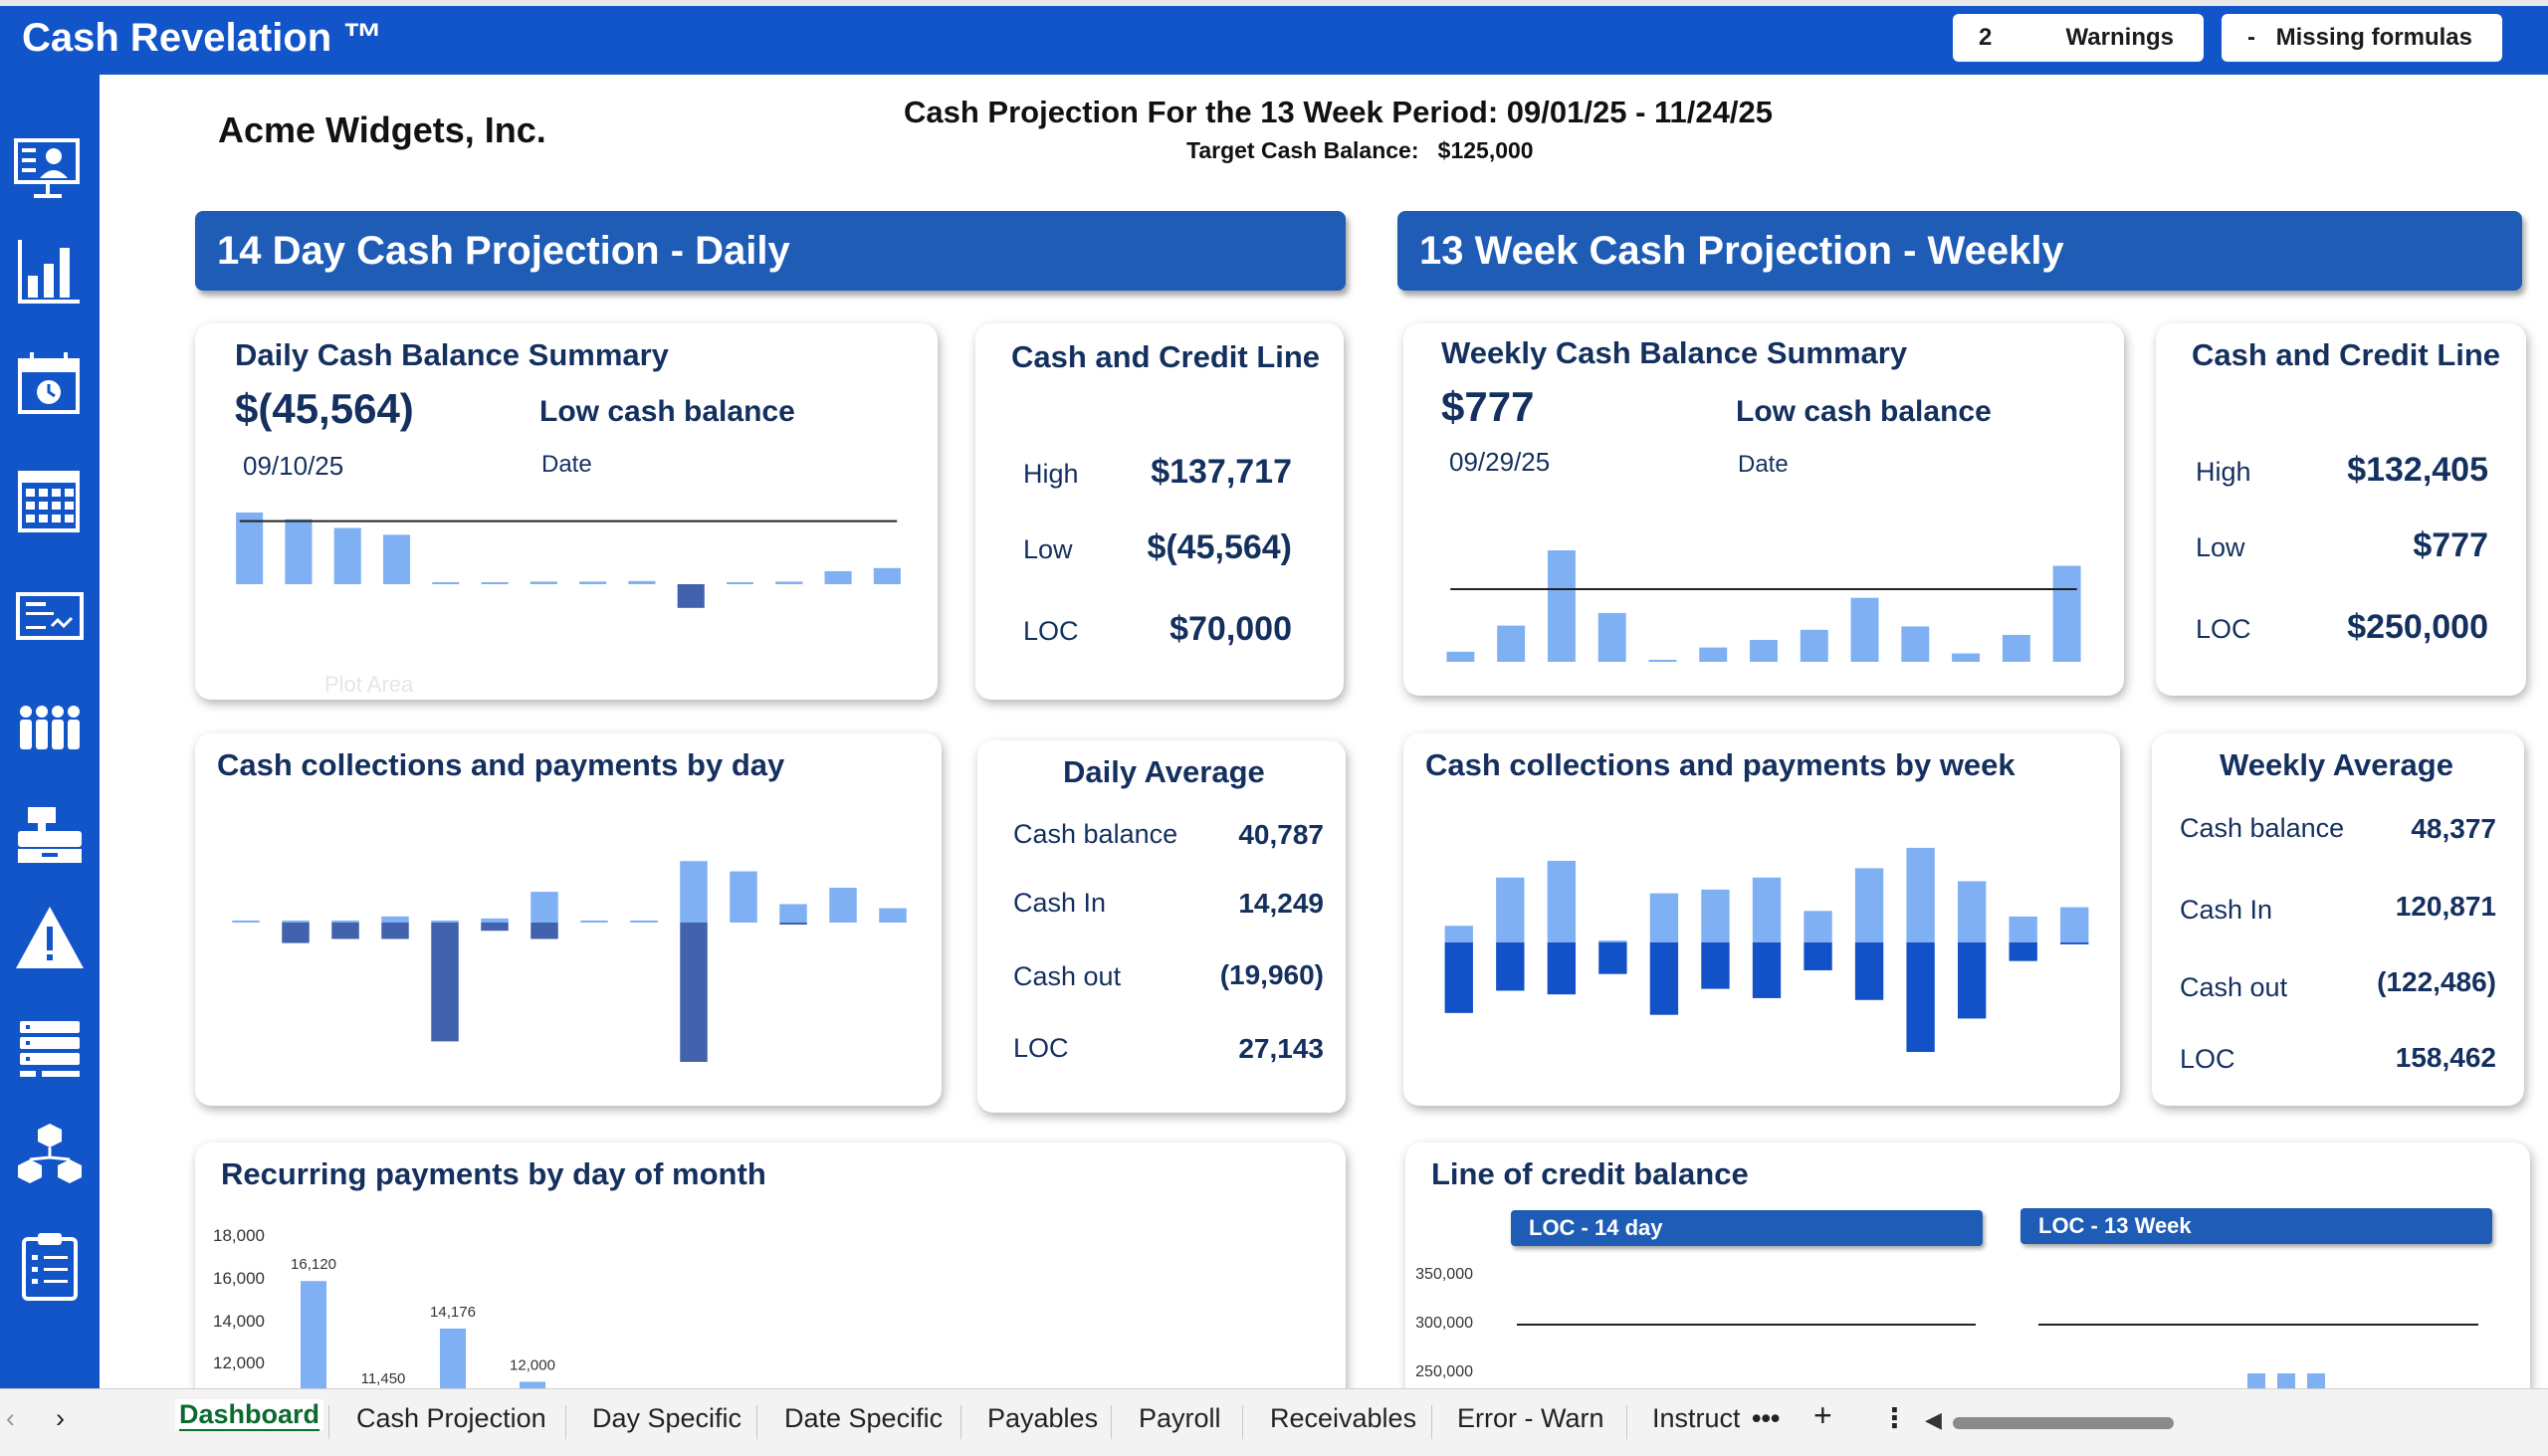 This screenshot has height=1456, width=2548. What do you see at coordinates (1766, 1418) in the screenshot?
I see `more-tabs-button: •••` at bounding box center [1766, 1418].